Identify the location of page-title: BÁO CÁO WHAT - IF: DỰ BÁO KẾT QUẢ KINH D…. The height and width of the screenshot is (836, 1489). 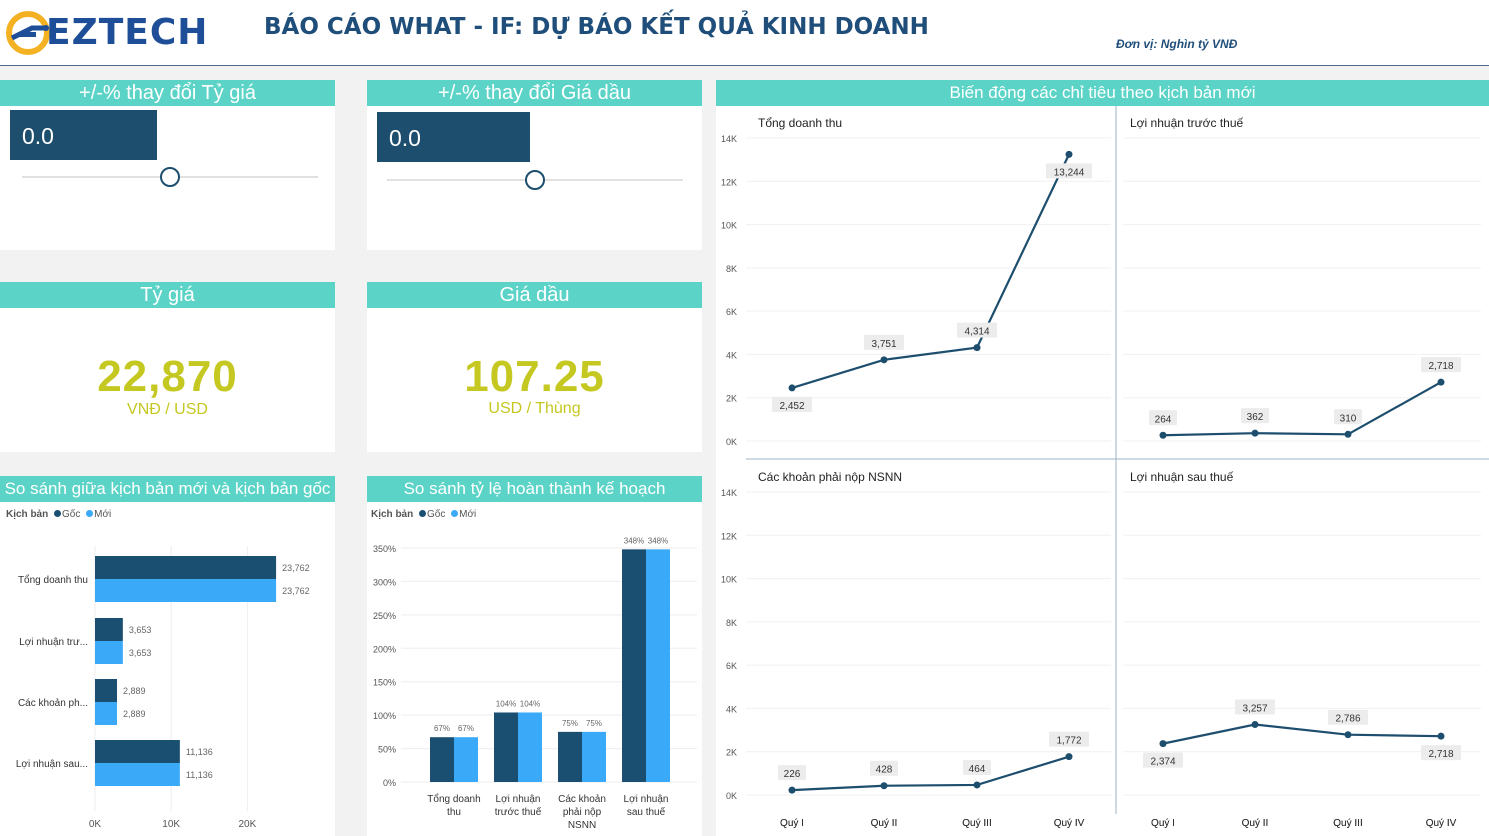
(596, 27).